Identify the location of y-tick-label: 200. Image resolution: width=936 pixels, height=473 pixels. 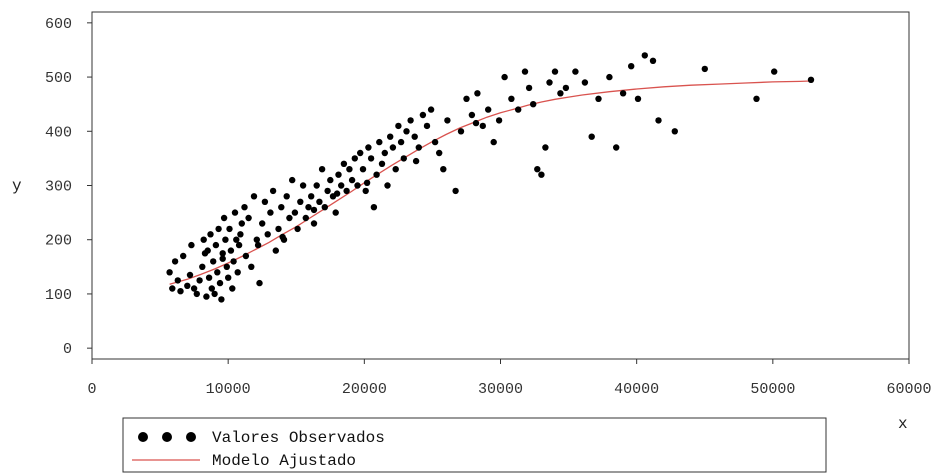
(58, 241).